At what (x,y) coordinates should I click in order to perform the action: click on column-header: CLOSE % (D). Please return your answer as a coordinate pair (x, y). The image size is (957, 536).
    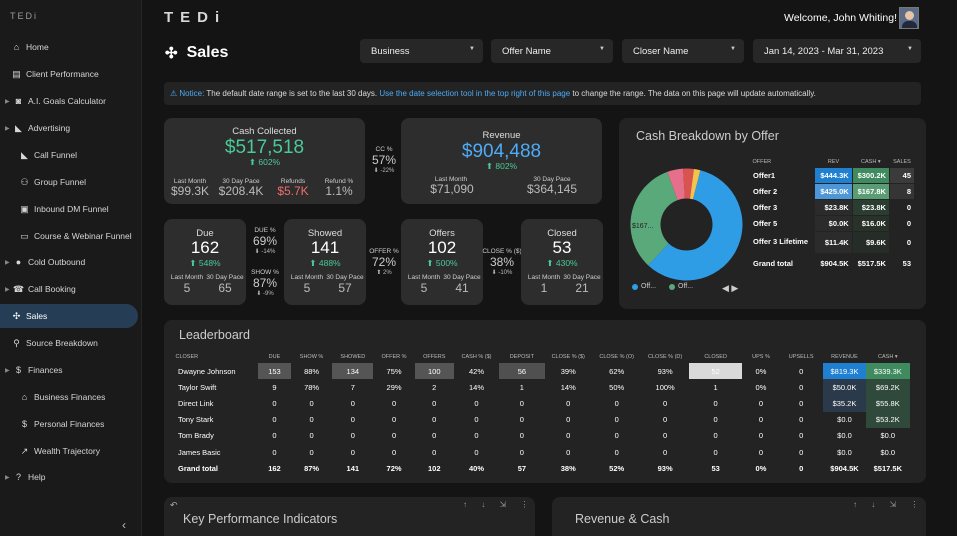
    Looking at the image, I should click on (665, 357).